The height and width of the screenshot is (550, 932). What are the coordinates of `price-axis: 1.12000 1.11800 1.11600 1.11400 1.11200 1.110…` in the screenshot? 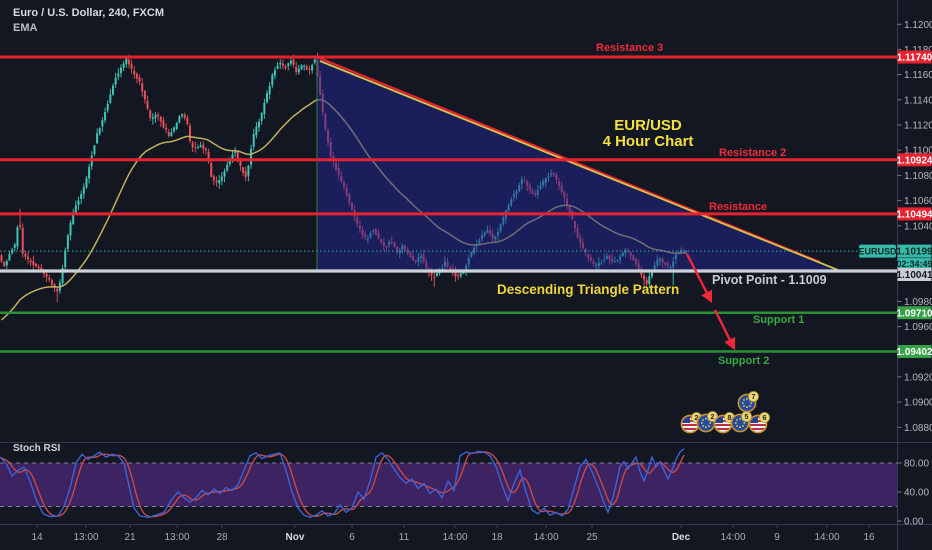 It's located at (895, 274).